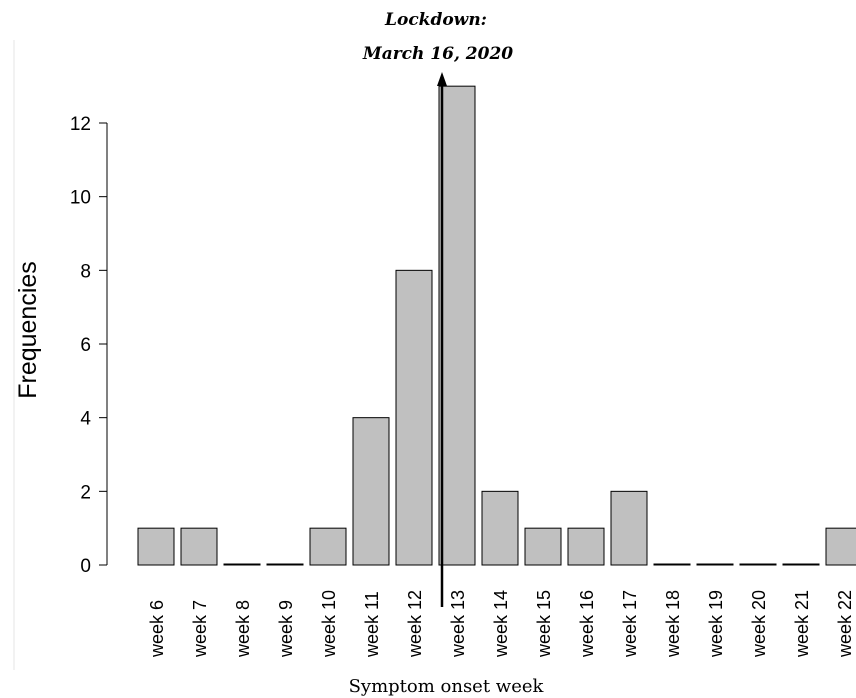  What do you see at coordinates (372, 624) in the screenshot?
I see `x-tick-label: week 11` at bounding box center [372, 624].